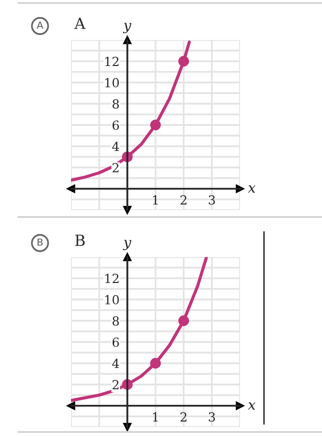  Describe the element at coordinates (131, 111) in the screenshot. I see `line-series` at that location.